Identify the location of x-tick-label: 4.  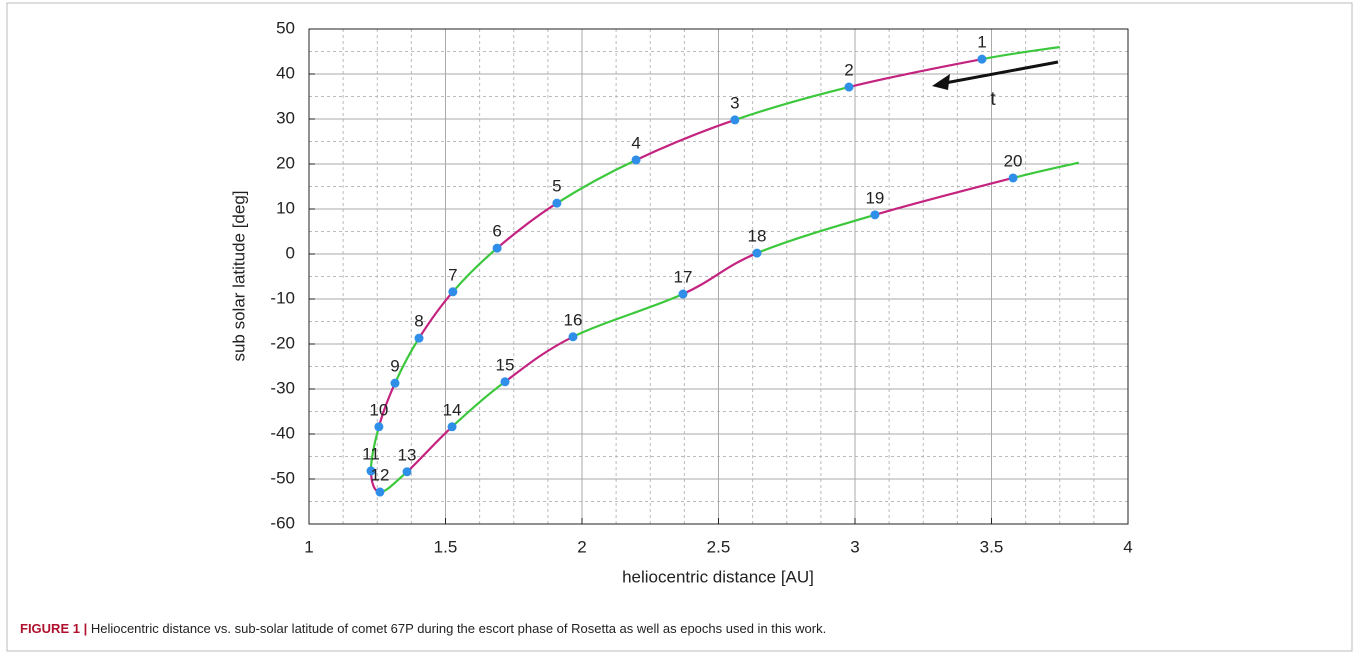
(1127, 546).